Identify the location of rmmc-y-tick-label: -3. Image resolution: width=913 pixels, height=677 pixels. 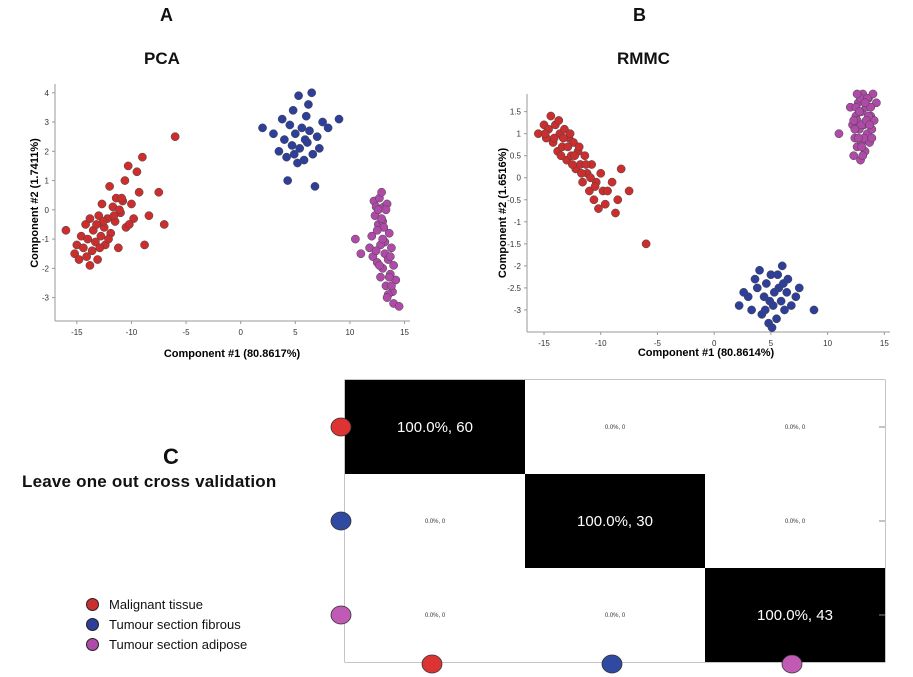
(518, 310).